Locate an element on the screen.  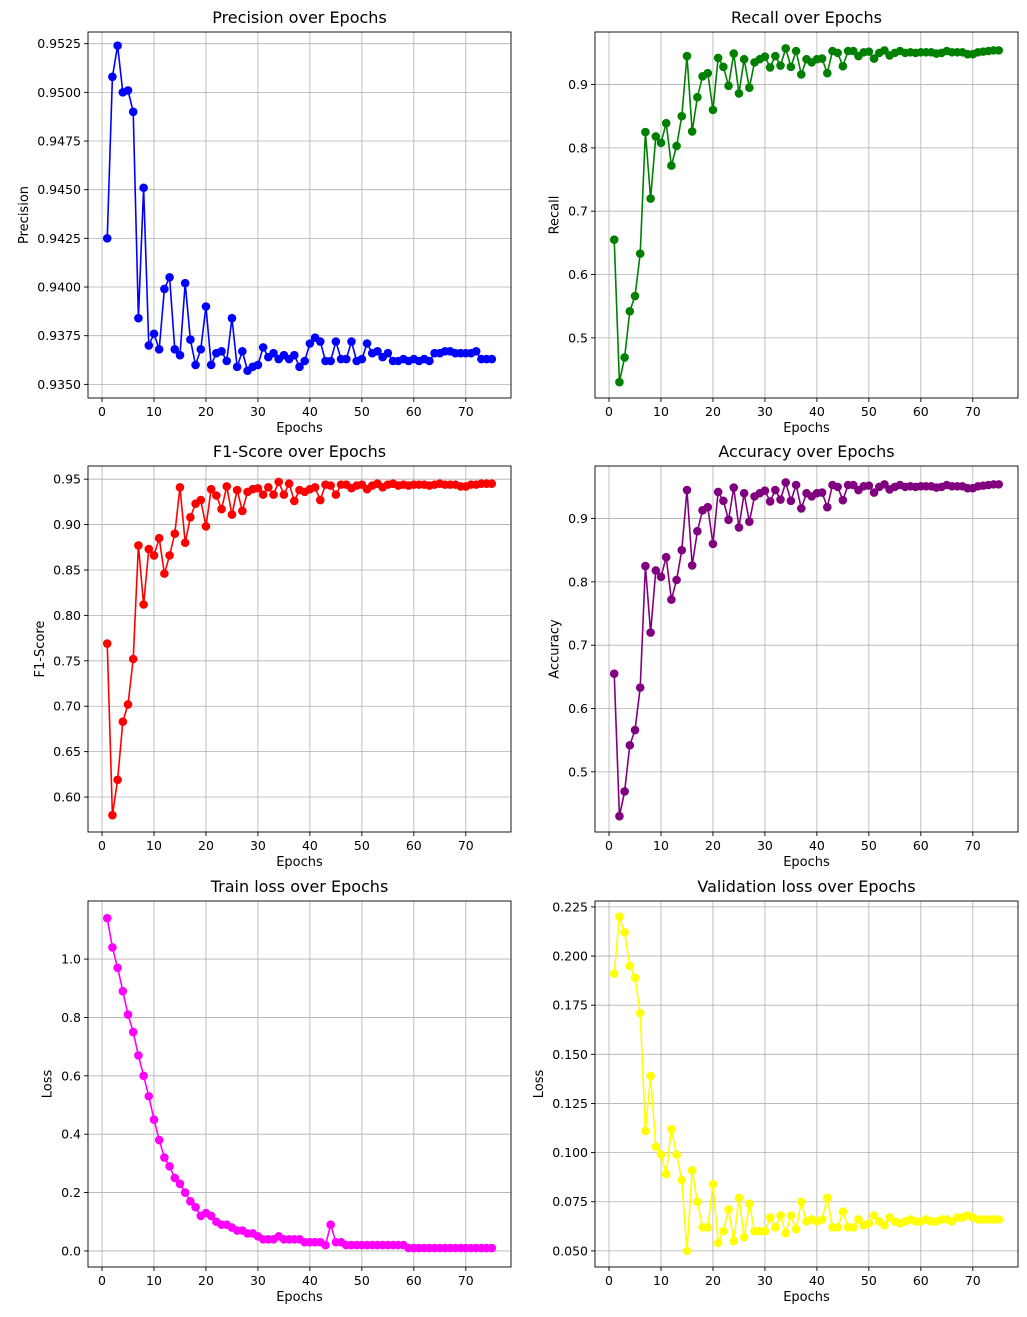
x-tick-label: 20 is located at coordinates (713, 1280).